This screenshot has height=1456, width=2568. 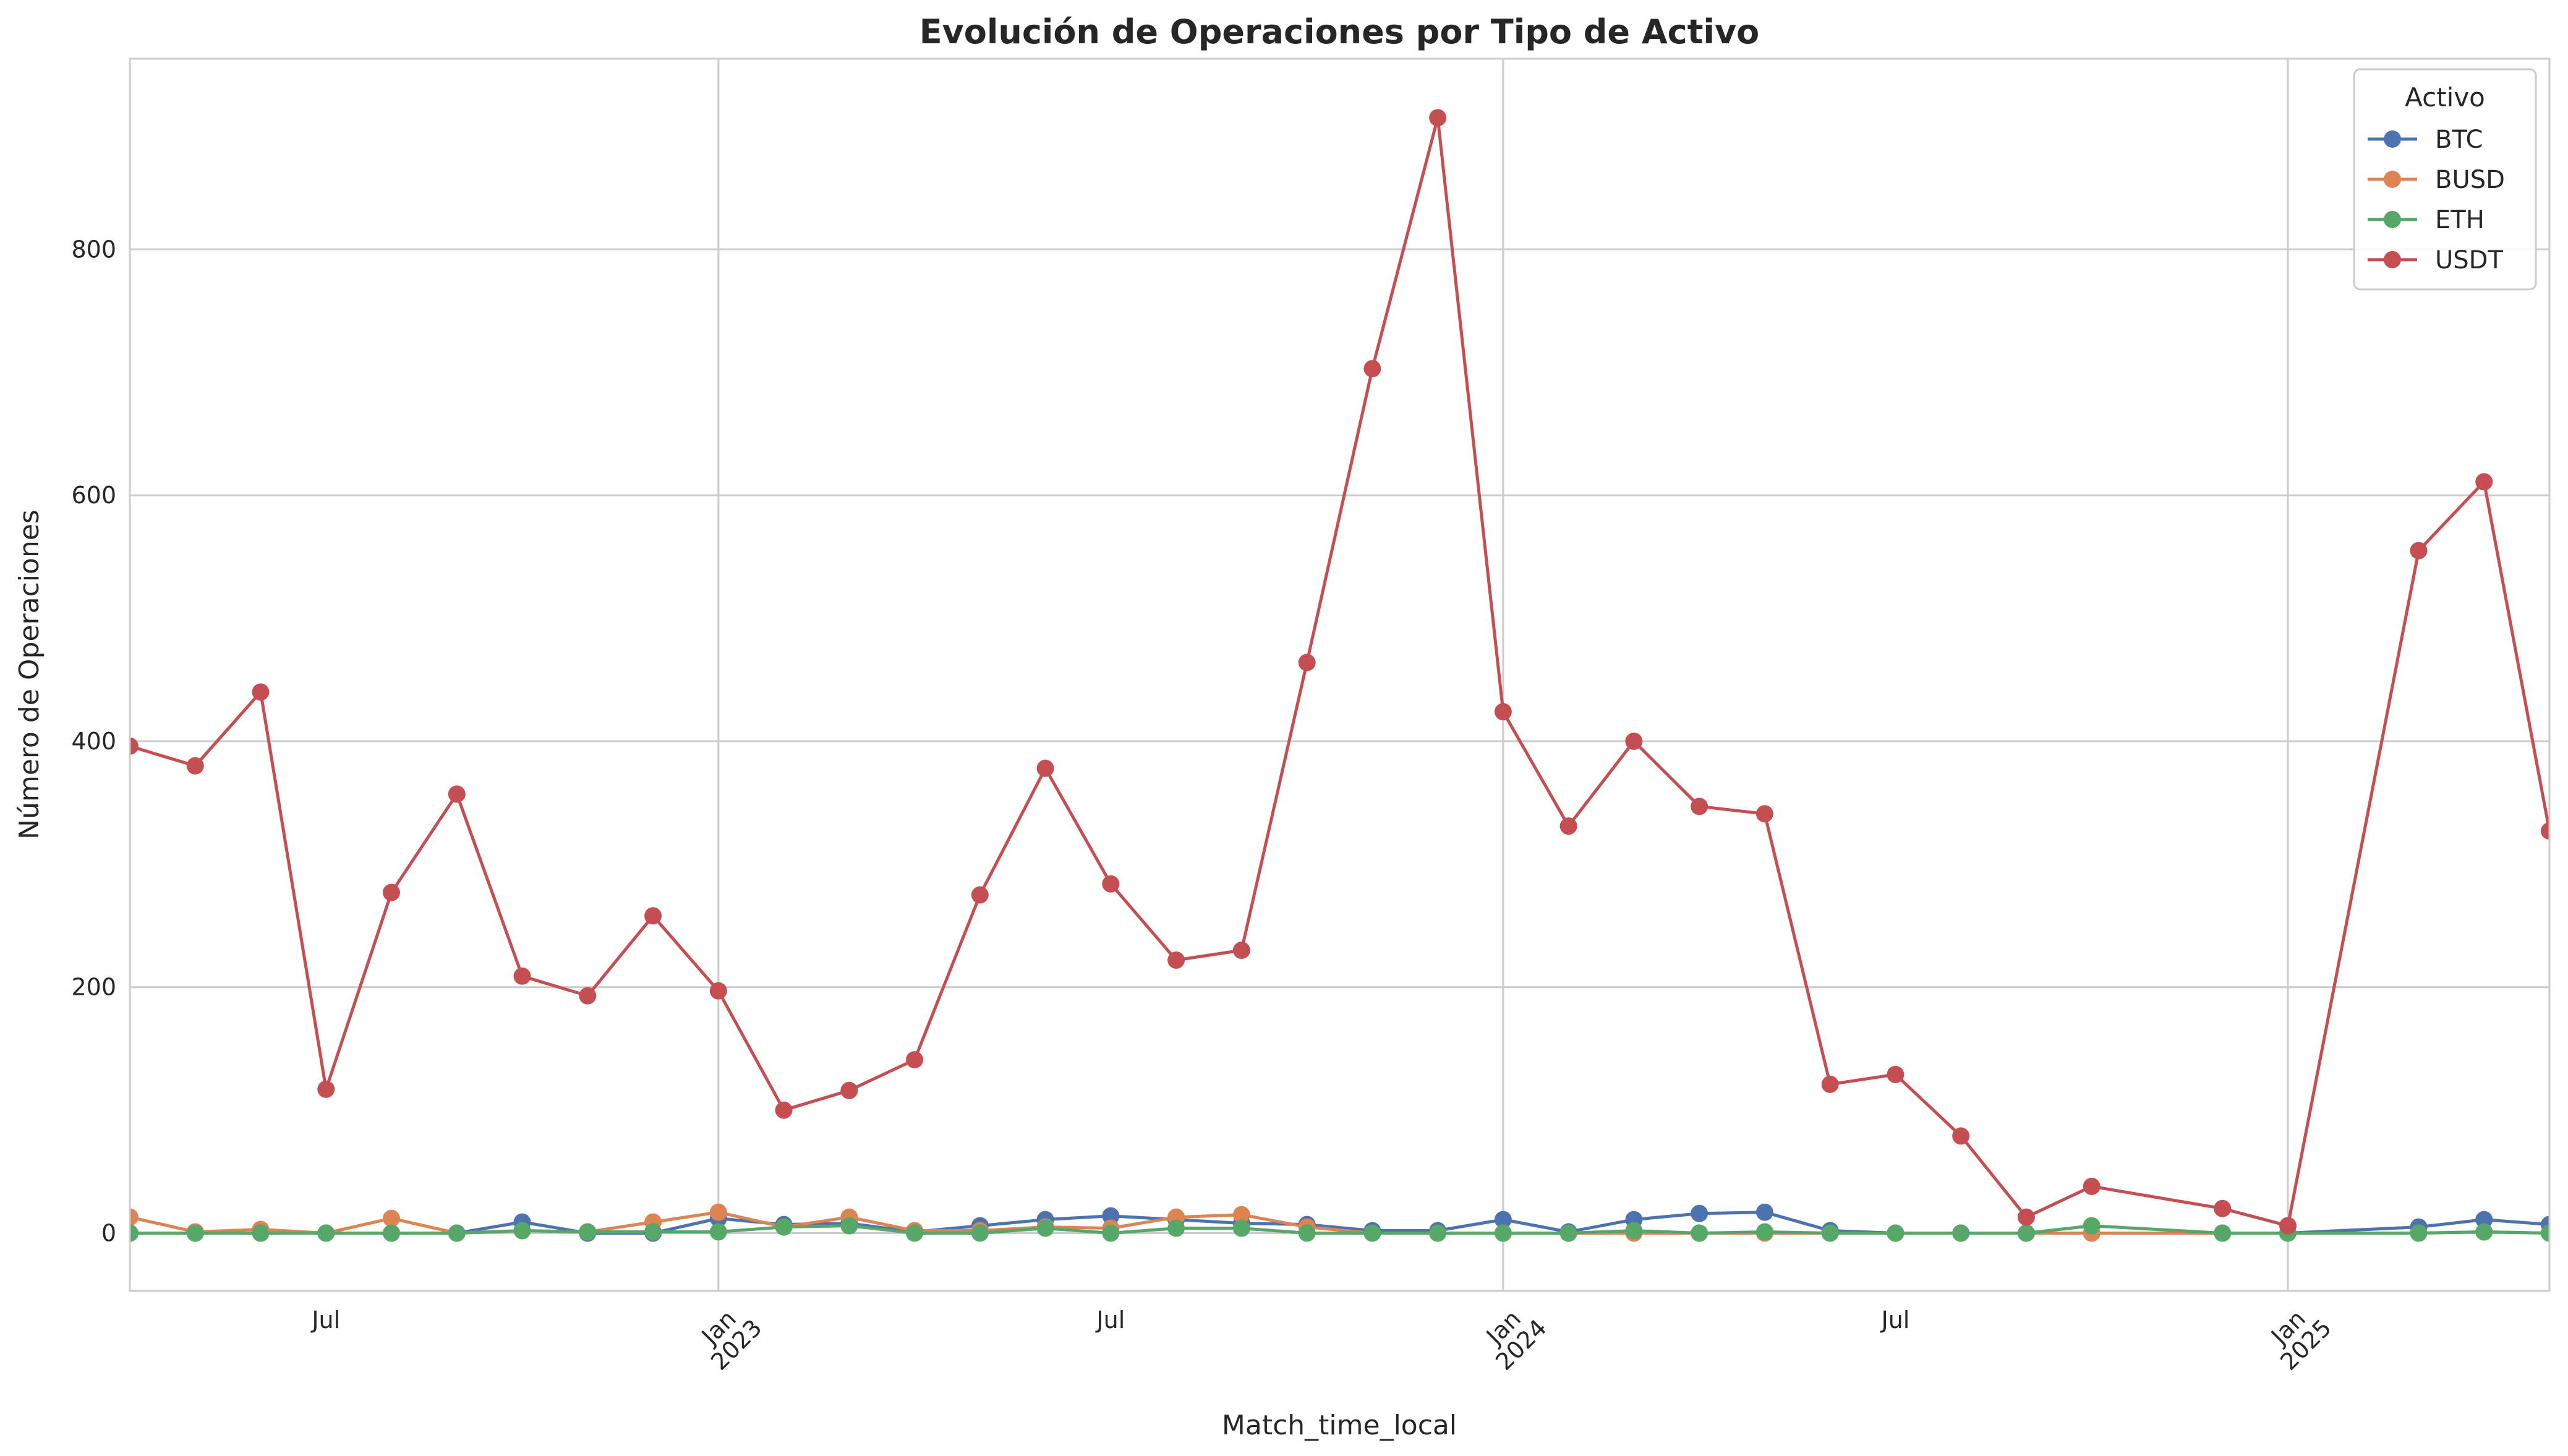 What do you see at coordinates (2459, 140) in the screenshot?
I see `legend-label: BTC` at bounding box center [2459, 140].